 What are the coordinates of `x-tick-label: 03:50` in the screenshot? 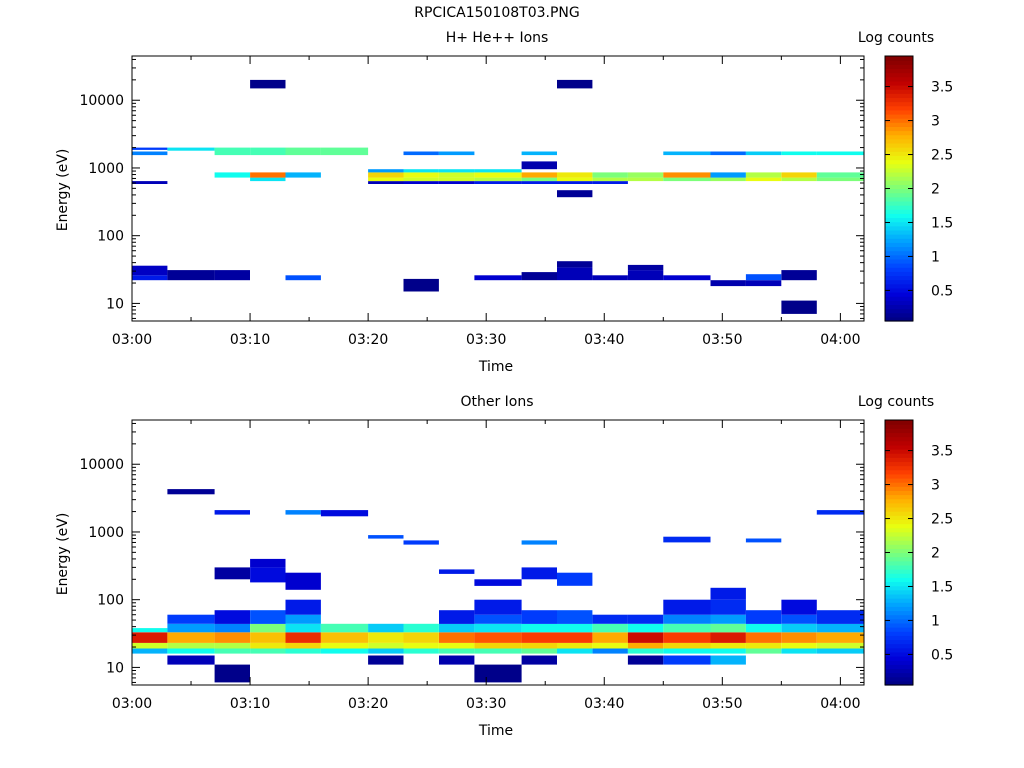 It's located at (722, 704).